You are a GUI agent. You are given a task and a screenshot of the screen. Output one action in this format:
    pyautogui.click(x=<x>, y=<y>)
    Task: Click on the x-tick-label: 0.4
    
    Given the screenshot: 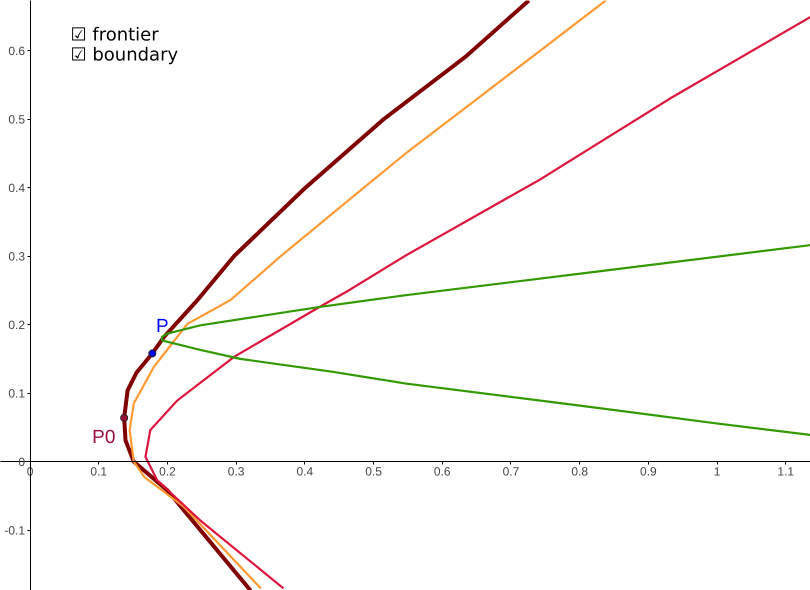 What is the action you would take?
    pyautogui.click(x=305, y=471)
    